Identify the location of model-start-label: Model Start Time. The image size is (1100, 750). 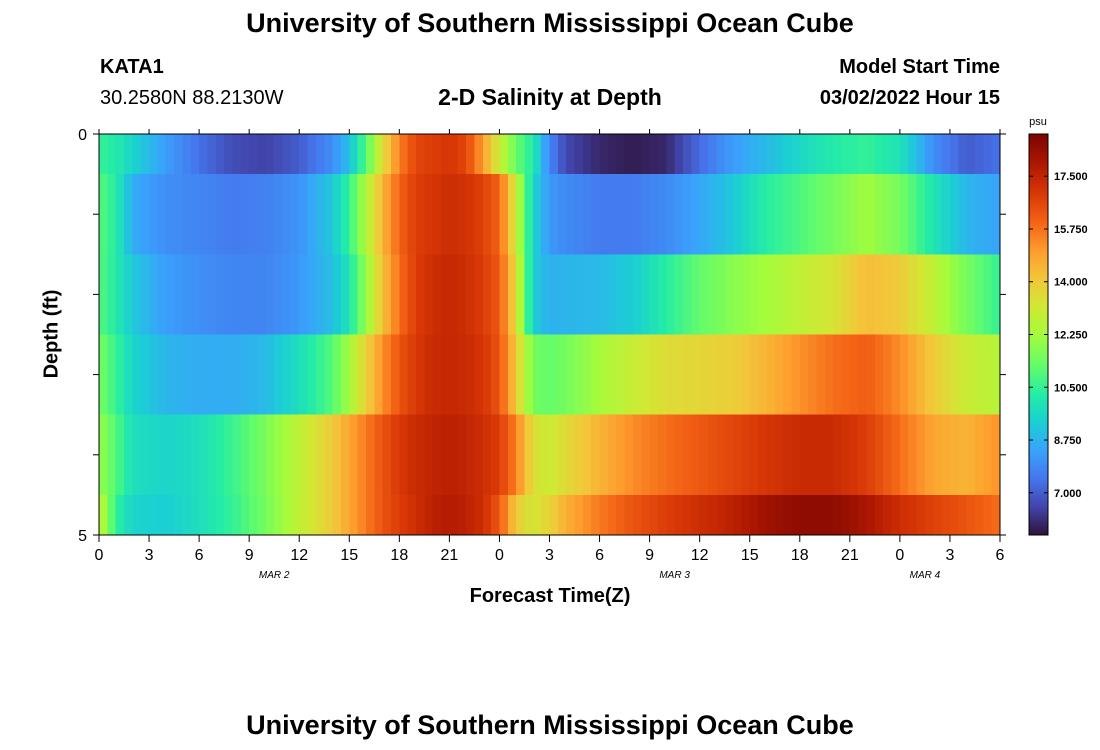
(919, 67).